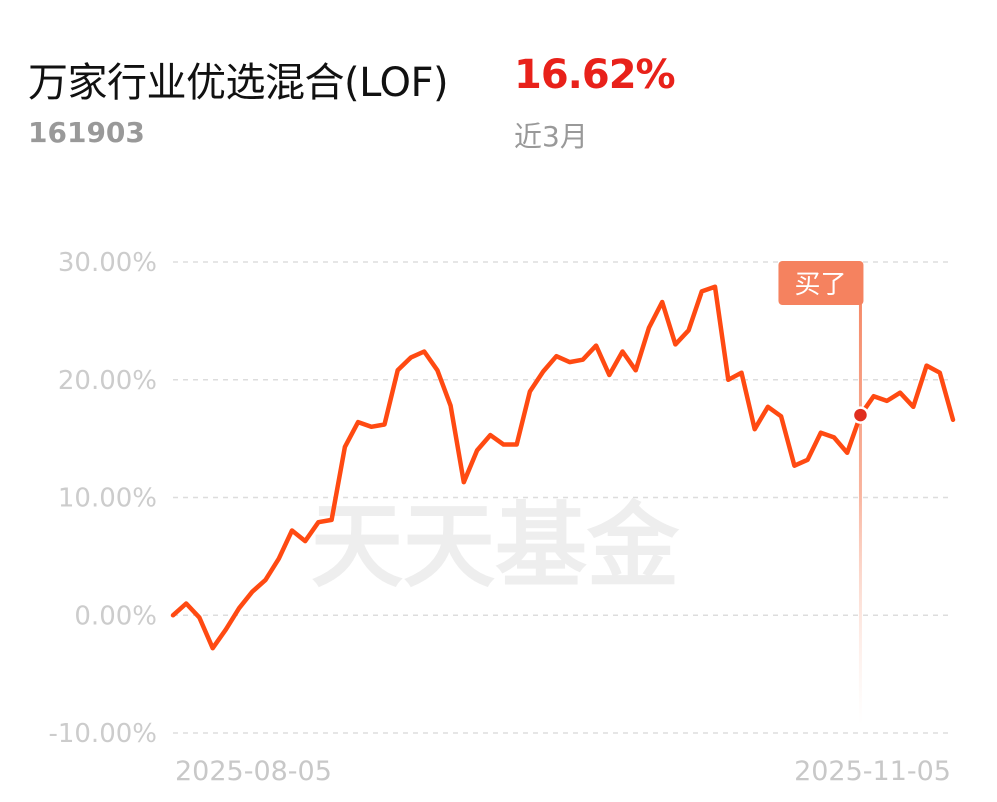 This screenshot has width=997, height=802. What do you see at coordinates (107, 263) in the screenshot?
I see `y-tick-label: 30.00%` at bounding box center [107, 263].